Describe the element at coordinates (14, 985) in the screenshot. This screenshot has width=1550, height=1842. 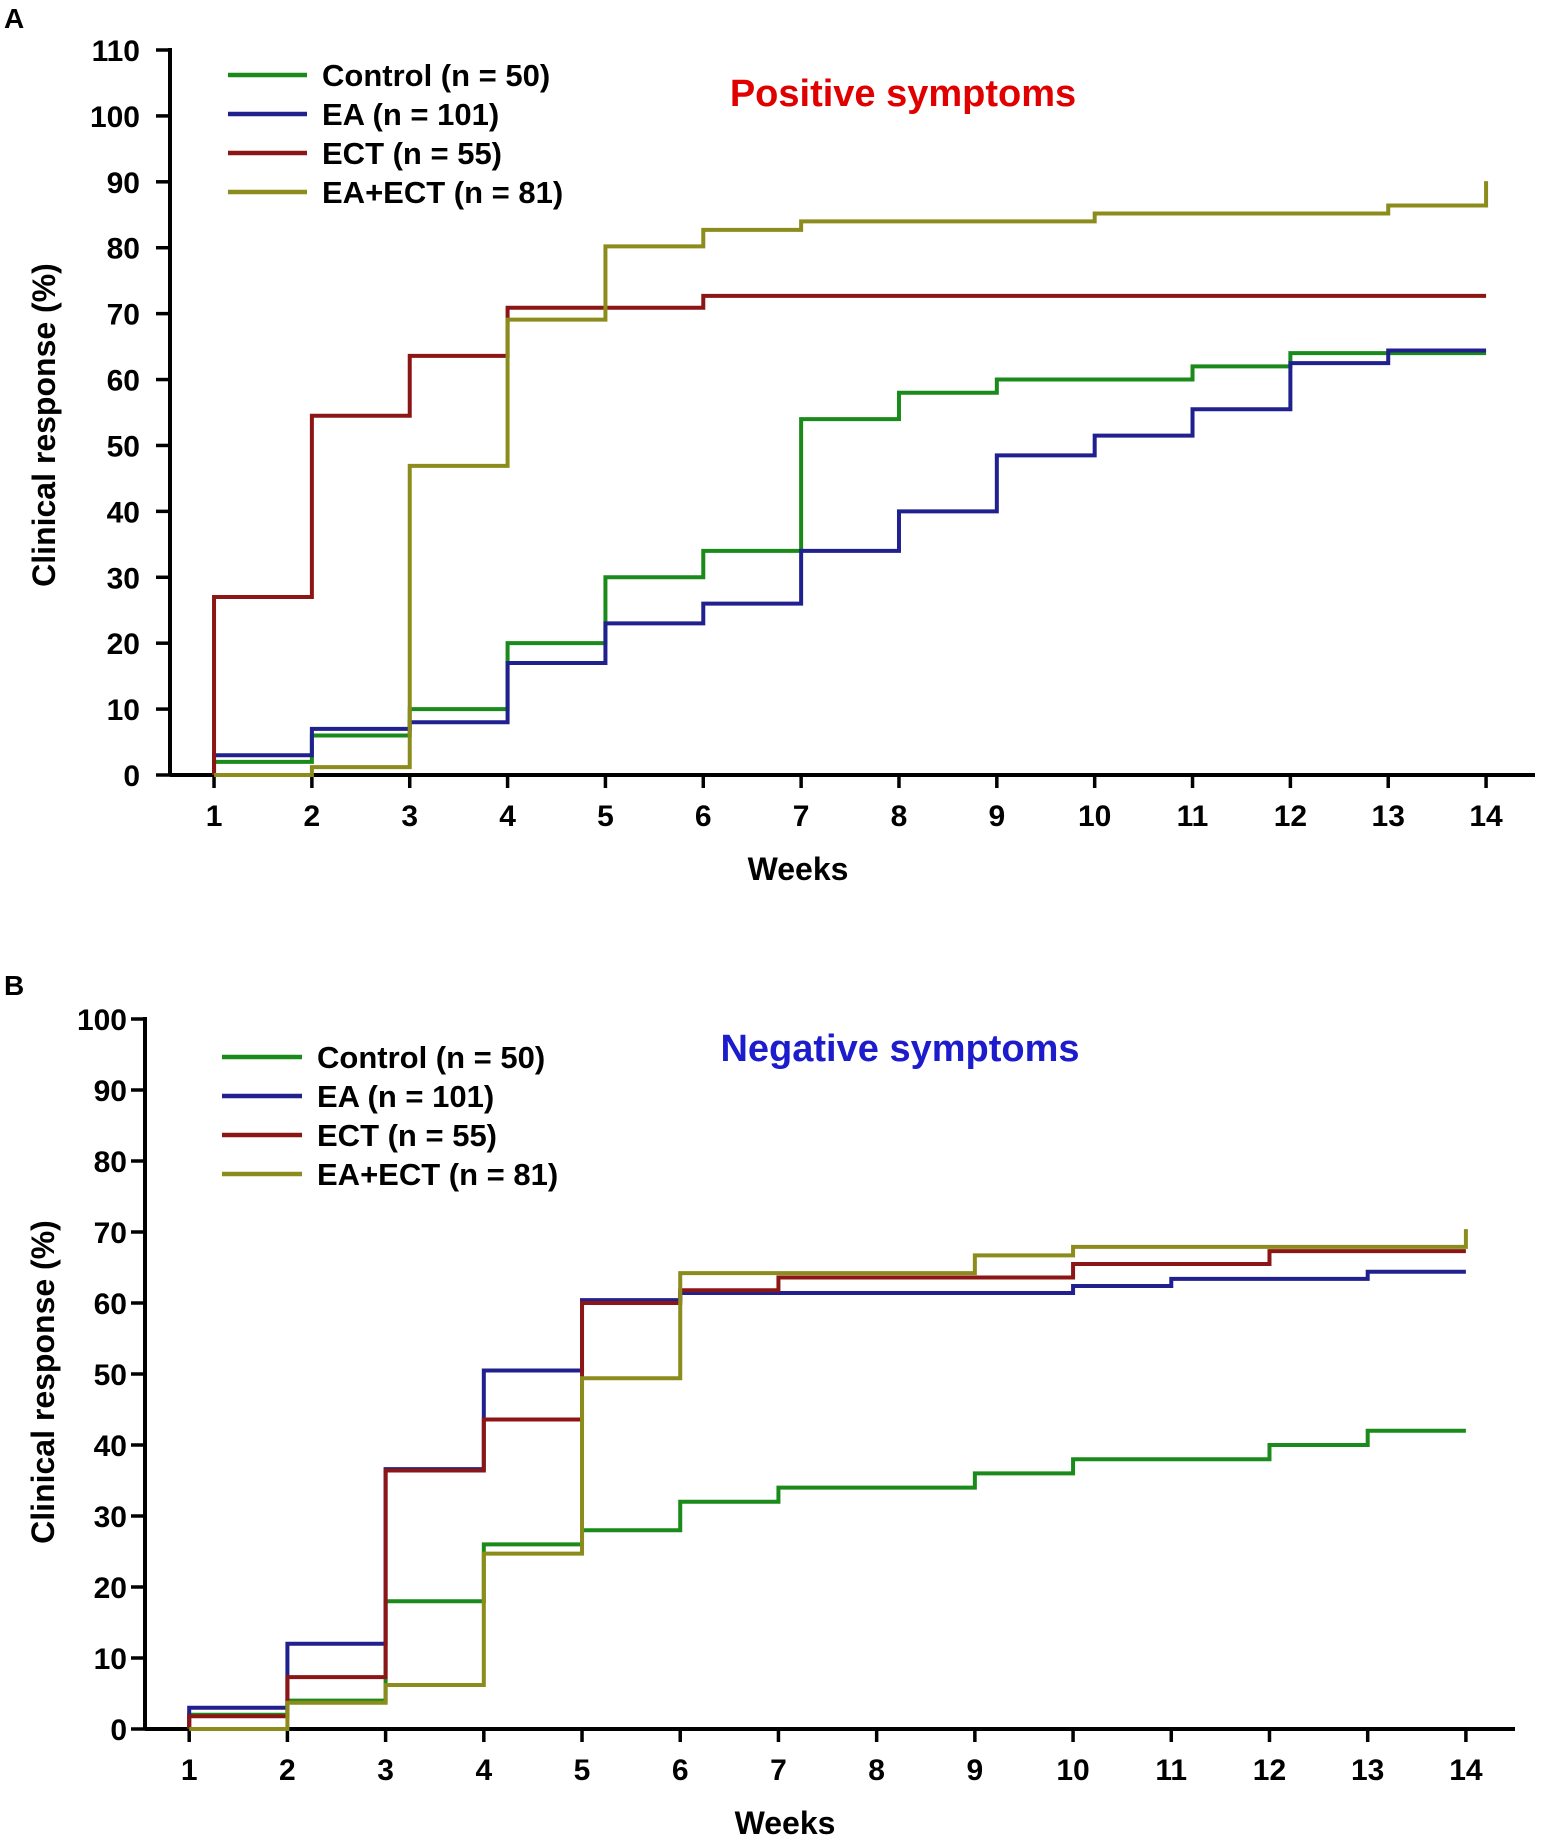
I see `panel-label: B` at that location.